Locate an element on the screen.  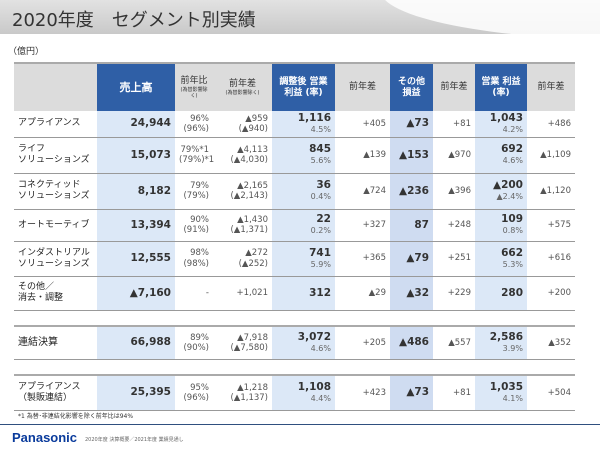
title-curve-decoration is located at coordinates (490, 17).